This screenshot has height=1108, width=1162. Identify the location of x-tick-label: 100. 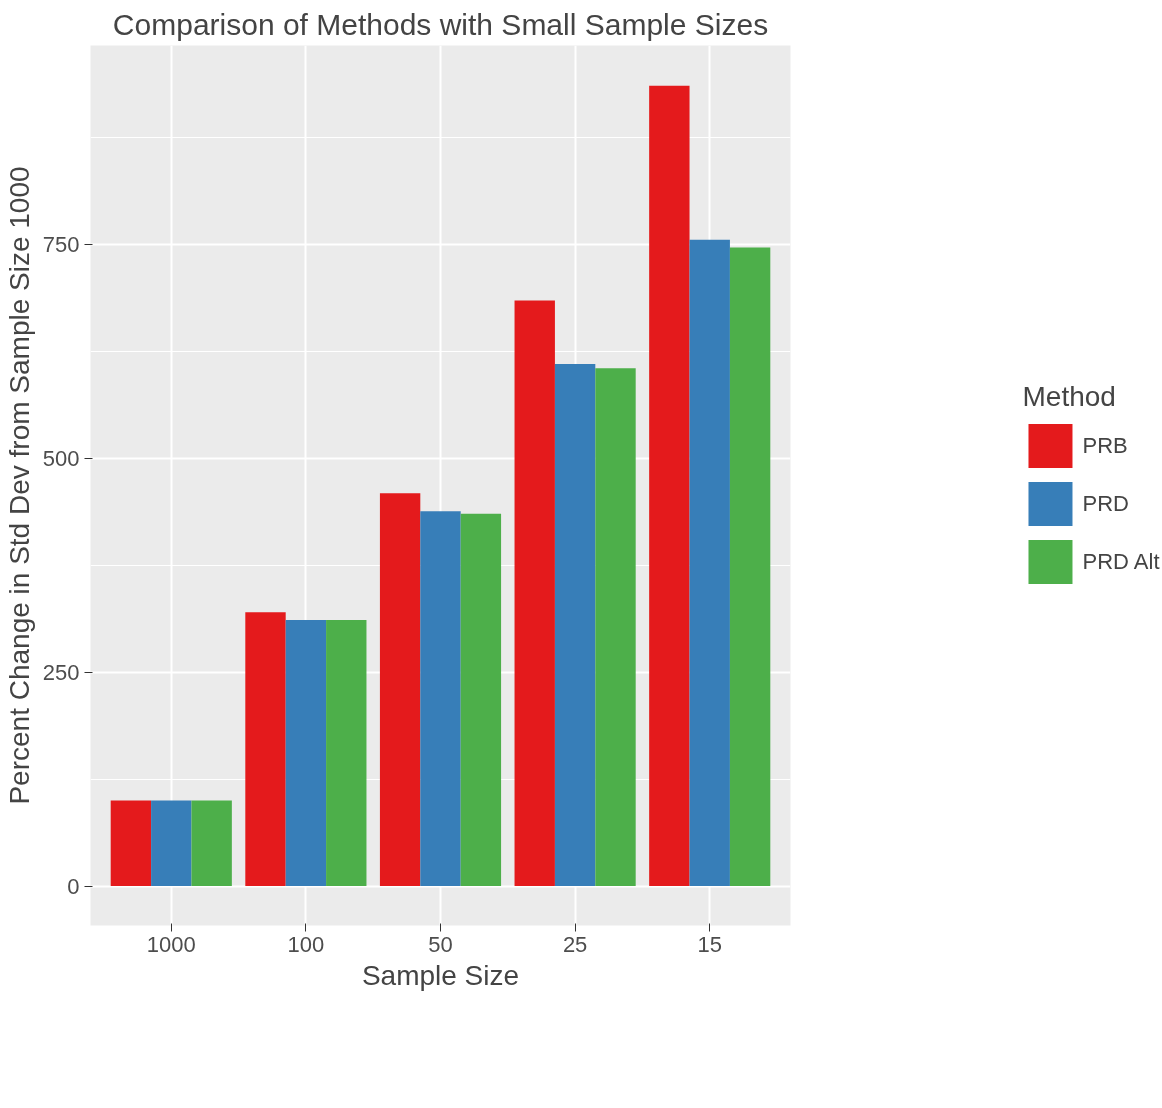
(306, 944).